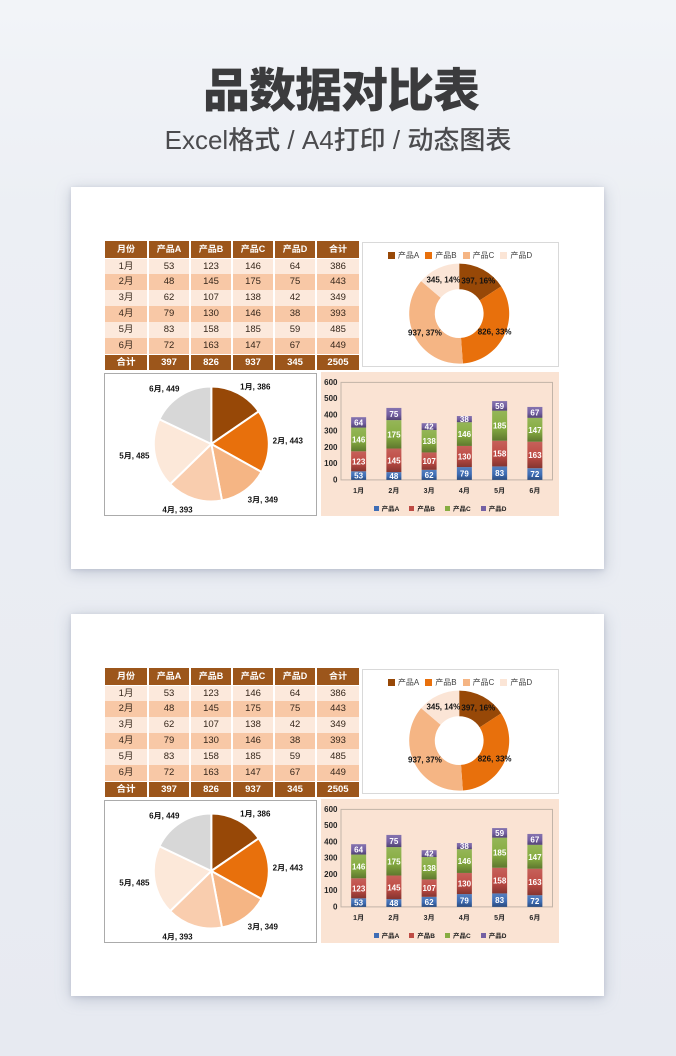 This screenshot has height=1056, width=676. I want to click on table-cell: 53, so click(169, 693).